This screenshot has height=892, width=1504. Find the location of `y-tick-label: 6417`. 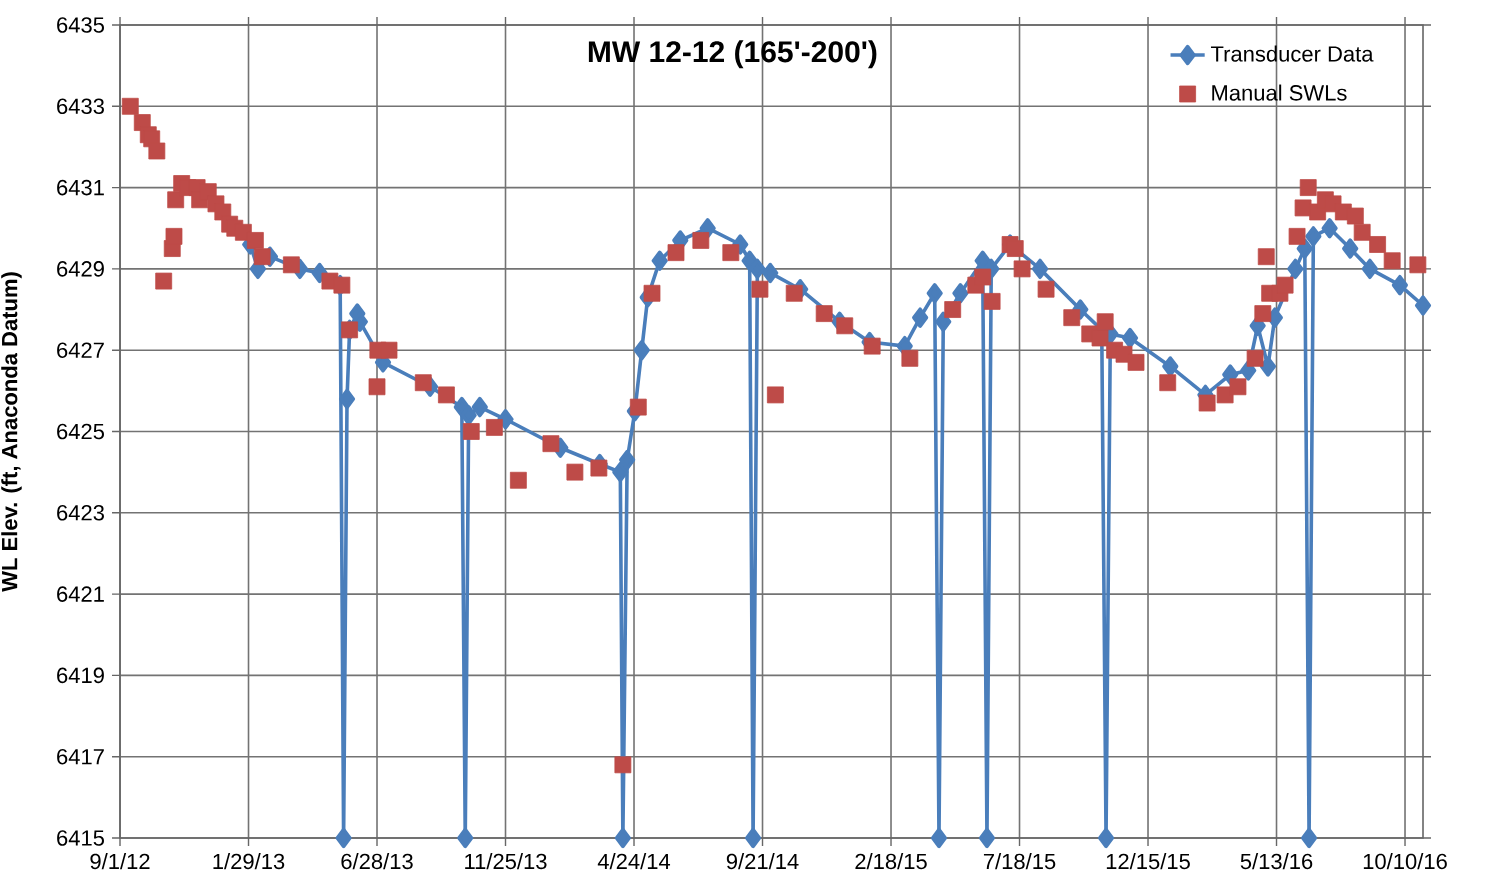

y-tick-label: 6417 is located at coordinates (80, 756).